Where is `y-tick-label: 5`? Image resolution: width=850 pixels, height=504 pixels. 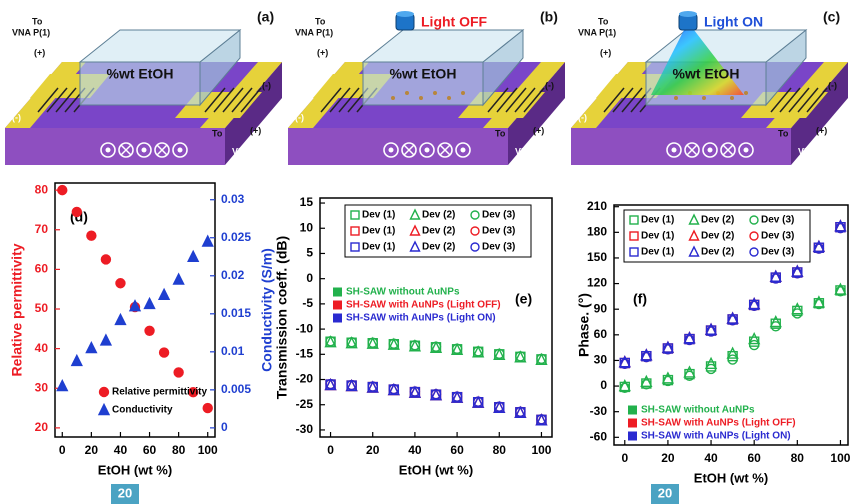 y-tick-label: 5 is located at coordinates (309, 253).